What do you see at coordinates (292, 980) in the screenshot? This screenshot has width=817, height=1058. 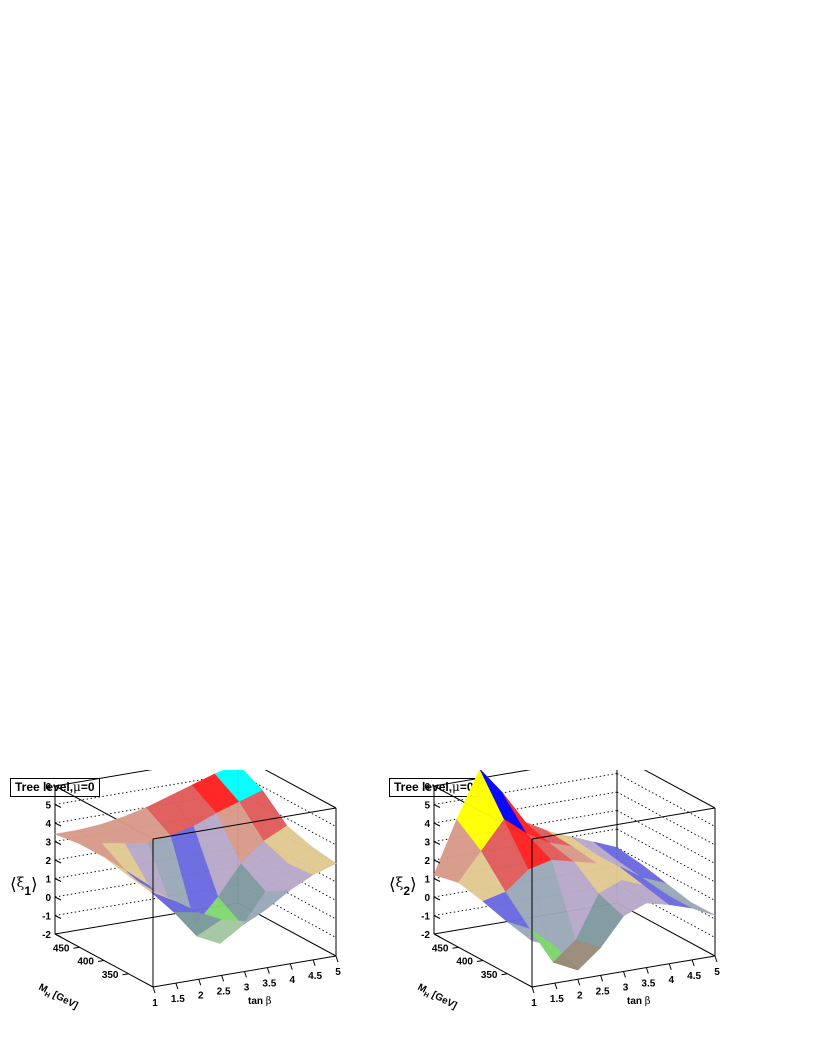 I see `x-tick-label: 4` at bounding box center [292, 980].